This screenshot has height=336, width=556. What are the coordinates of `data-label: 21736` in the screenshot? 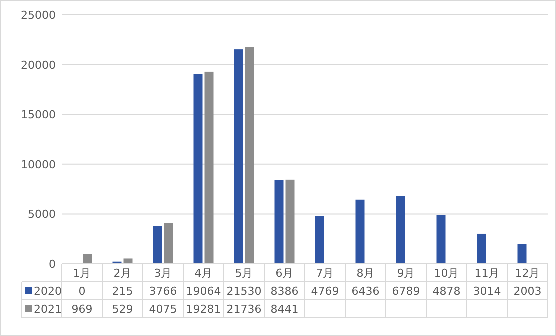 It's located at (244, 309).